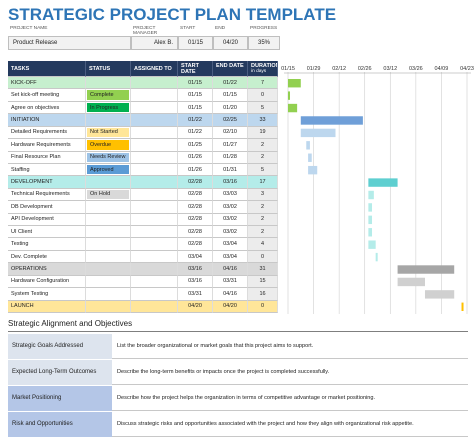 The height and width of the screenshot is (444, 474). What do you see at coordinates (230, 66) in the screenshot?
I see `column-header-text: END DATE` at bounding box center [230, 66].